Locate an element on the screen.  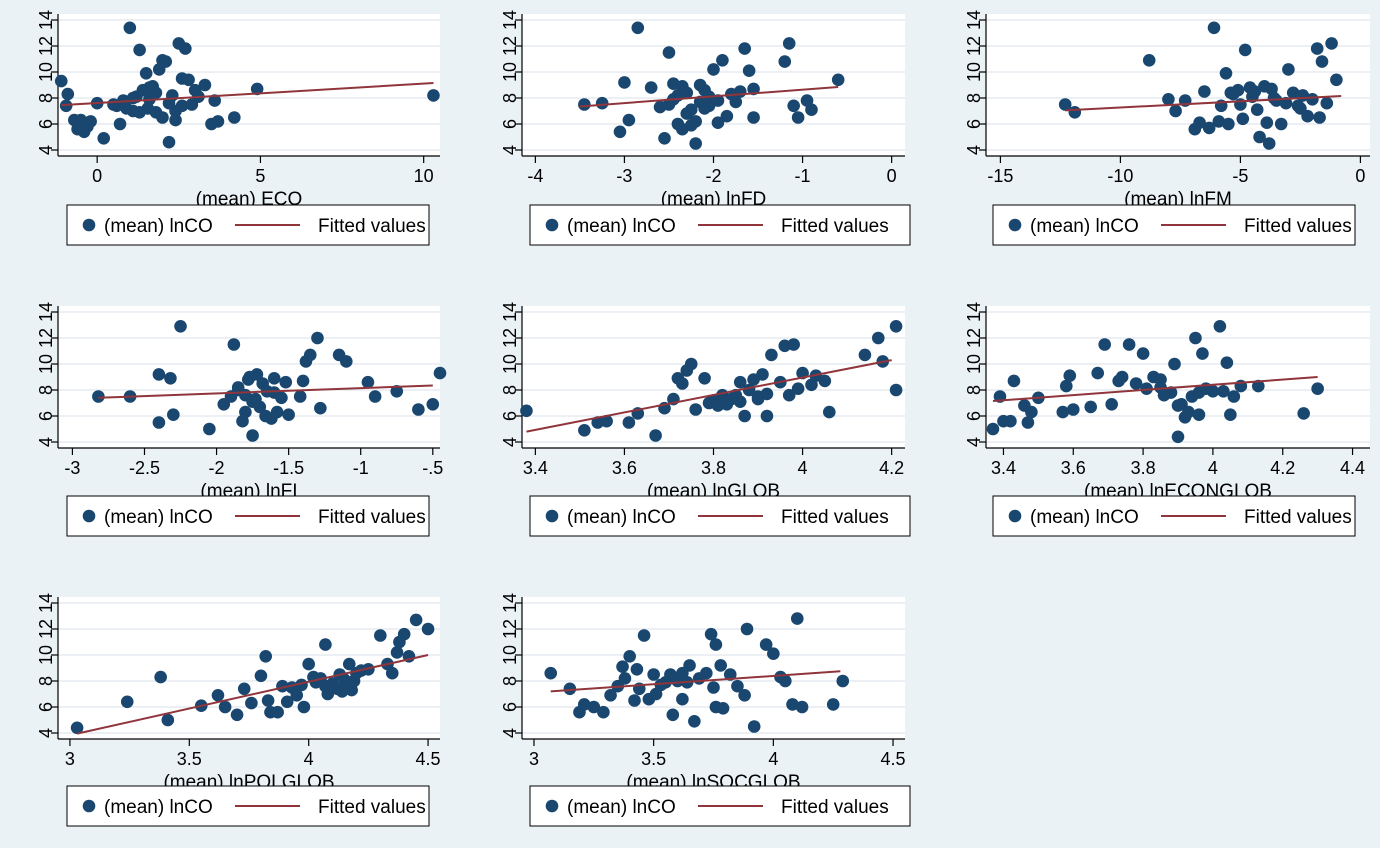
x-tick-label: -2.5 is located at coordinates (144, 468).